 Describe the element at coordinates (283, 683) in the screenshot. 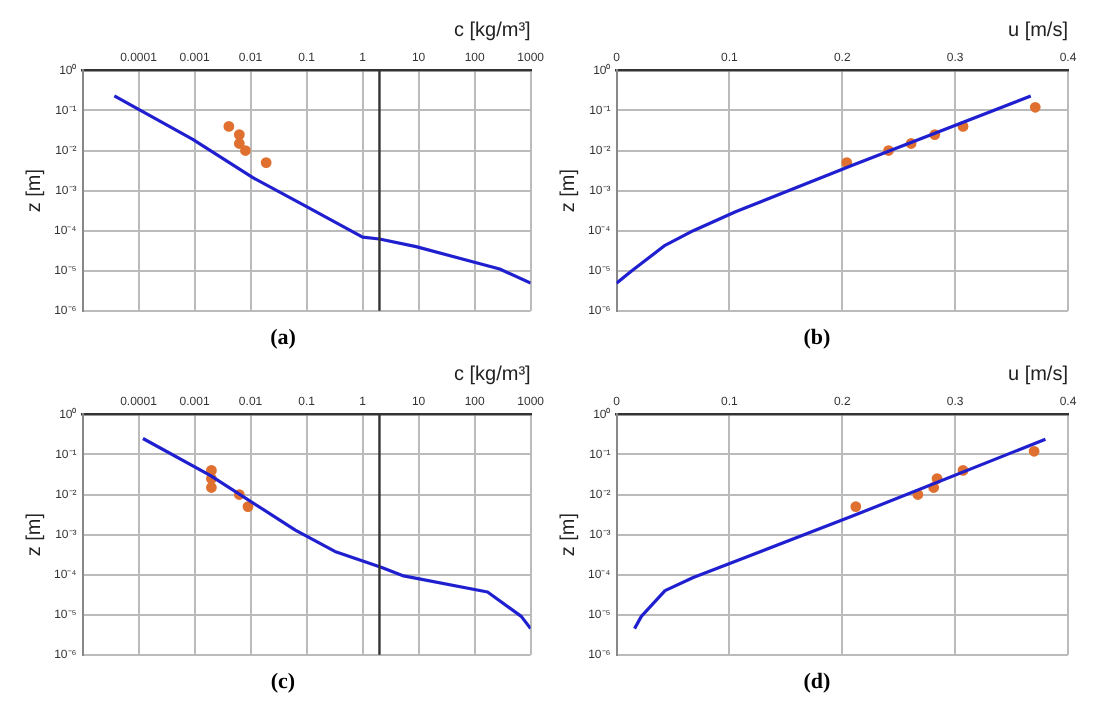

I see `text: (c)` at that location.